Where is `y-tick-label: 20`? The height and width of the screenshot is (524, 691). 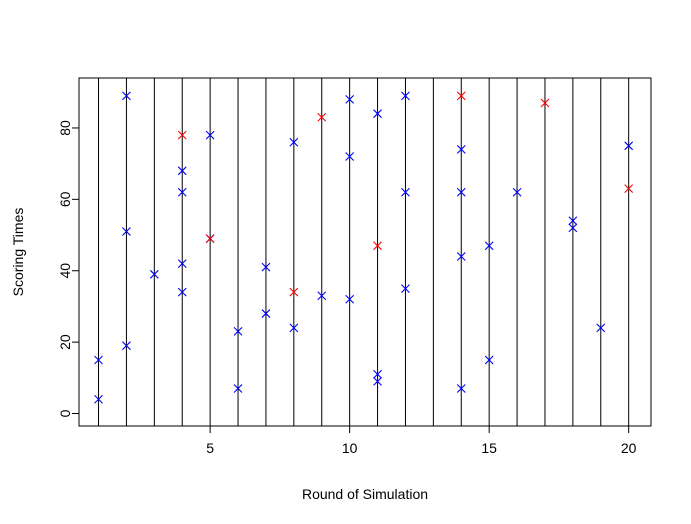 y-tick-label: 20 is located at coordinates (65, 342).